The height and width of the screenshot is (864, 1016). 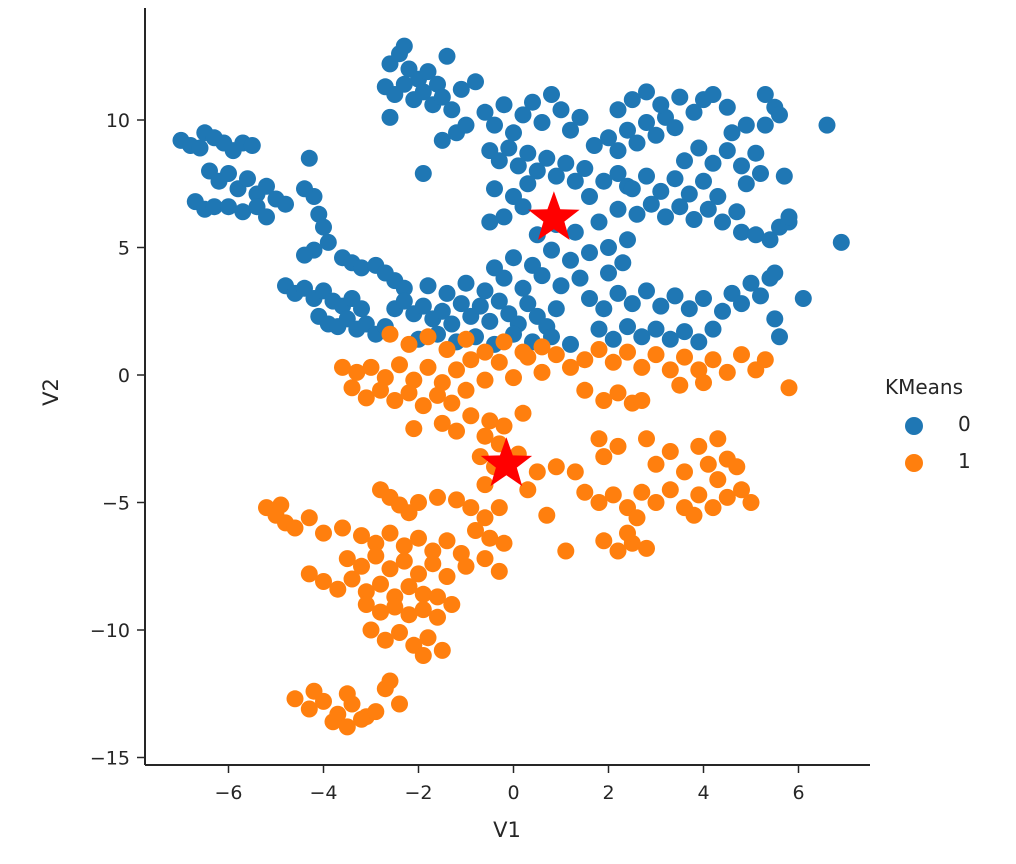 I want to click on legend-title: KMeans, so click(x=924, y=387).